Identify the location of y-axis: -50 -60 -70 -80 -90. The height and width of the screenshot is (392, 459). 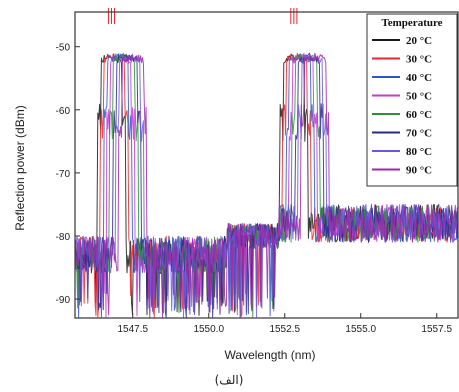
(68, 174).